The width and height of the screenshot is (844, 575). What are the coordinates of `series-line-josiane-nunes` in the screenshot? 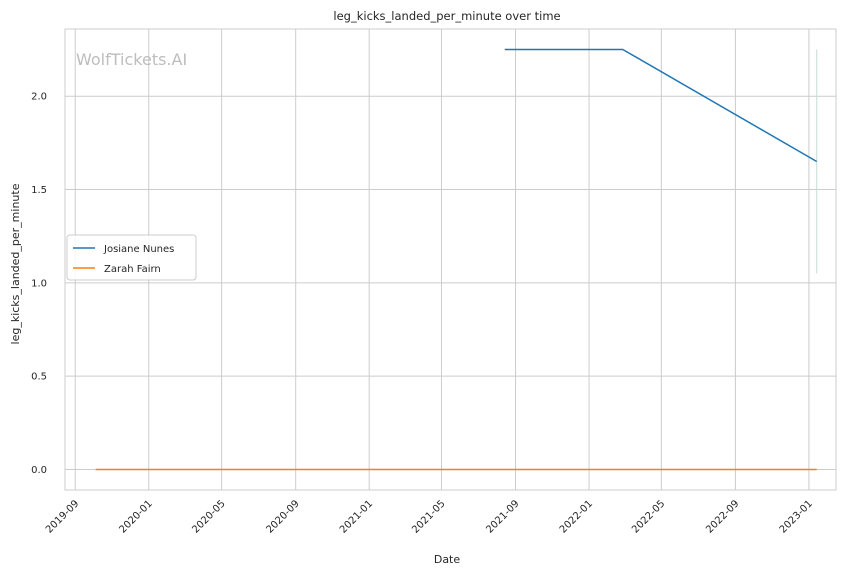 It's located at (661, 105).